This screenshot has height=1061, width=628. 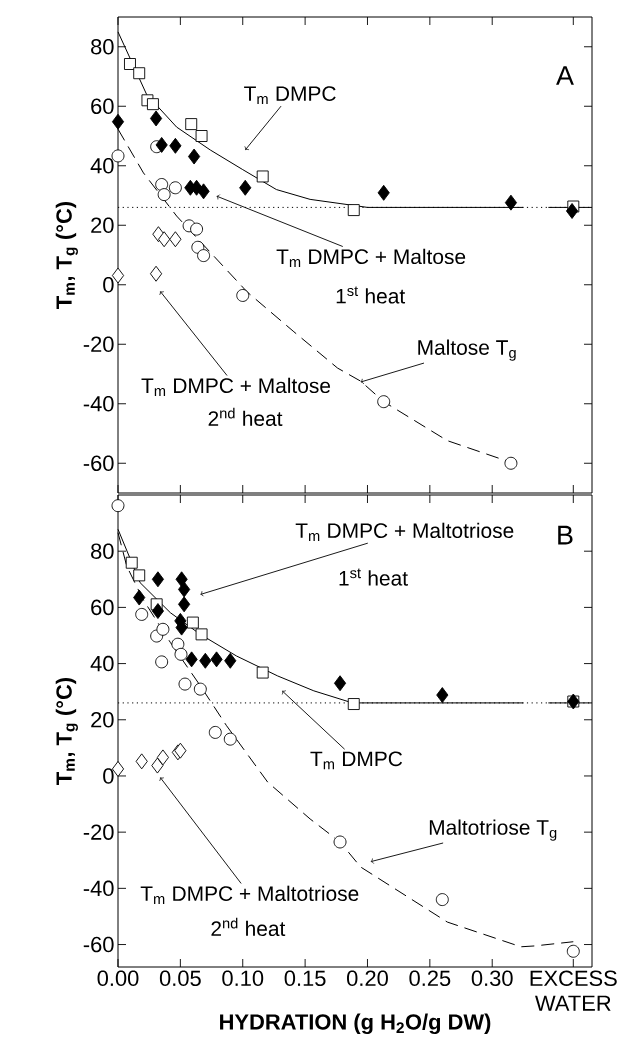 What do you see at coordinates (118, 978) in the screenshot?
I see `x-tick-label: 0.00` at bounding box center [118, 978].